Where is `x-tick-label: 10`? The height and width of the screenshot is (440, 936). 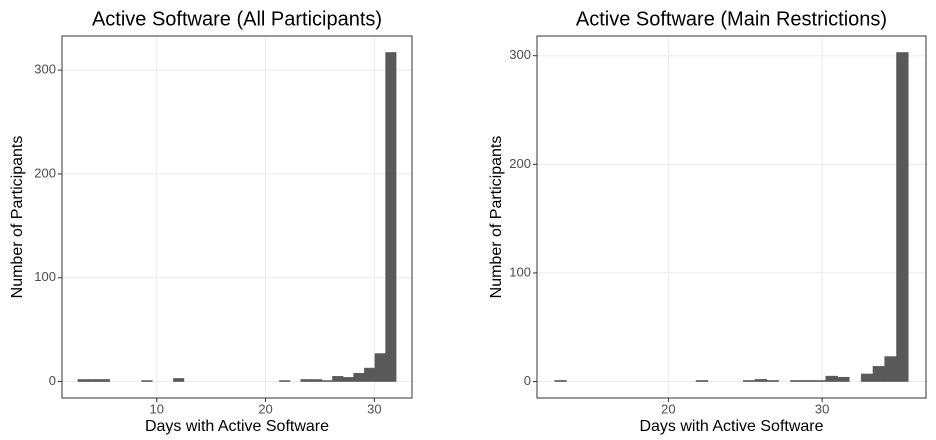 x-tick-label: 10 is located at coordinates (157, 408).